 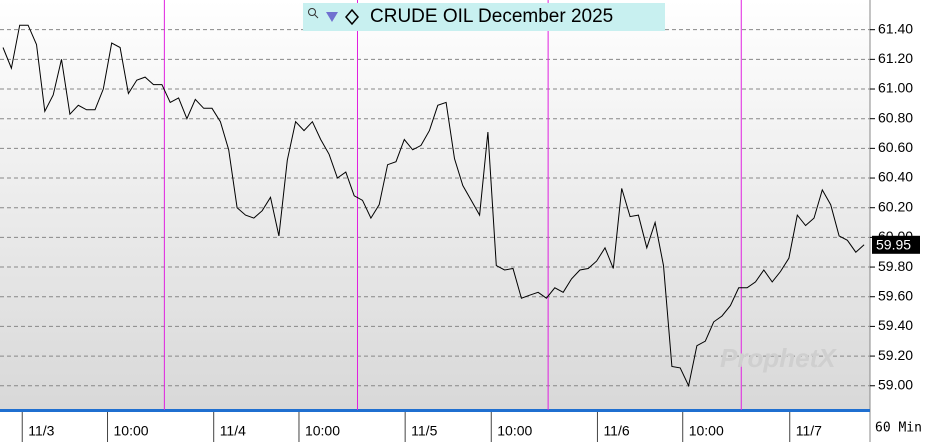 What do you see at coordinates (895, 384) in the screenshot?
I see `y-tick-label: 59.00` at bounding box center [895, 384].